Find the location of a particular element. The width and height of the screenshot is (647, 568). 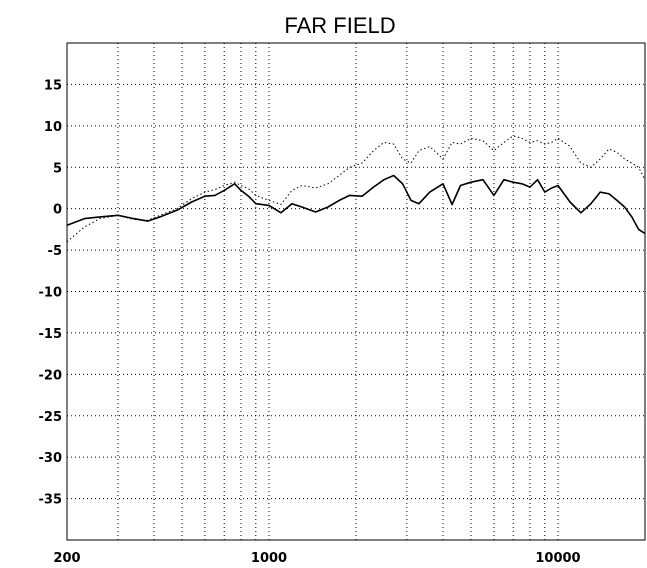

y-tick-label: -10 is located at coordinates (51, 293).